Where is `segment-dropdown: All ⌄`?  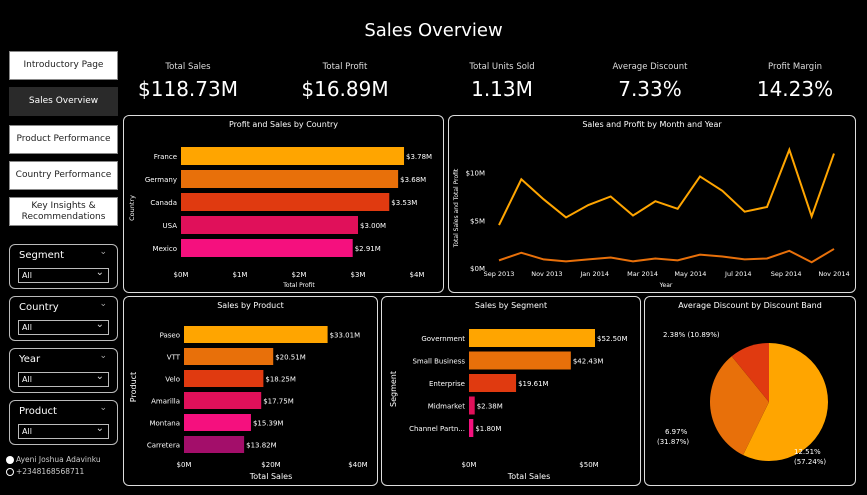 segment-dropdown: All ⌄ is located at coordinates (63, 275).